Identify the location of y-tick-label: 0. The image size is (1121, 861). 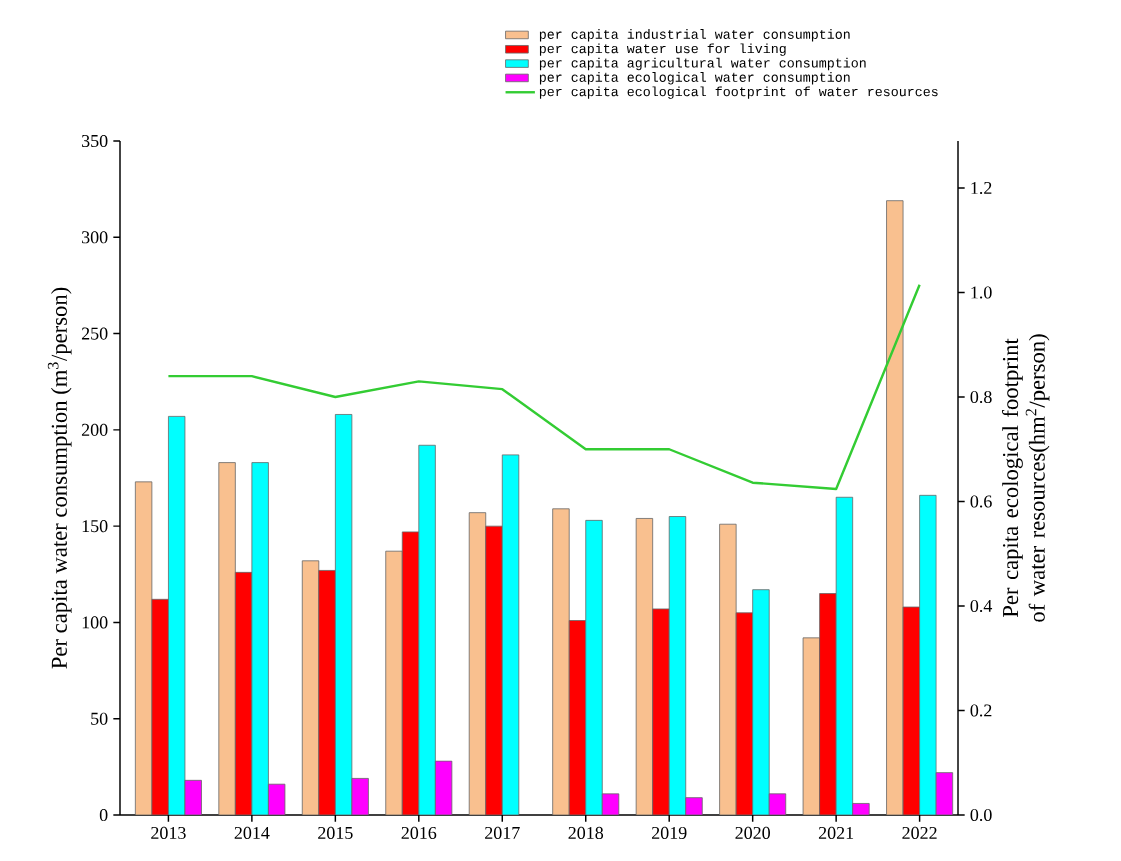
(103, 815).